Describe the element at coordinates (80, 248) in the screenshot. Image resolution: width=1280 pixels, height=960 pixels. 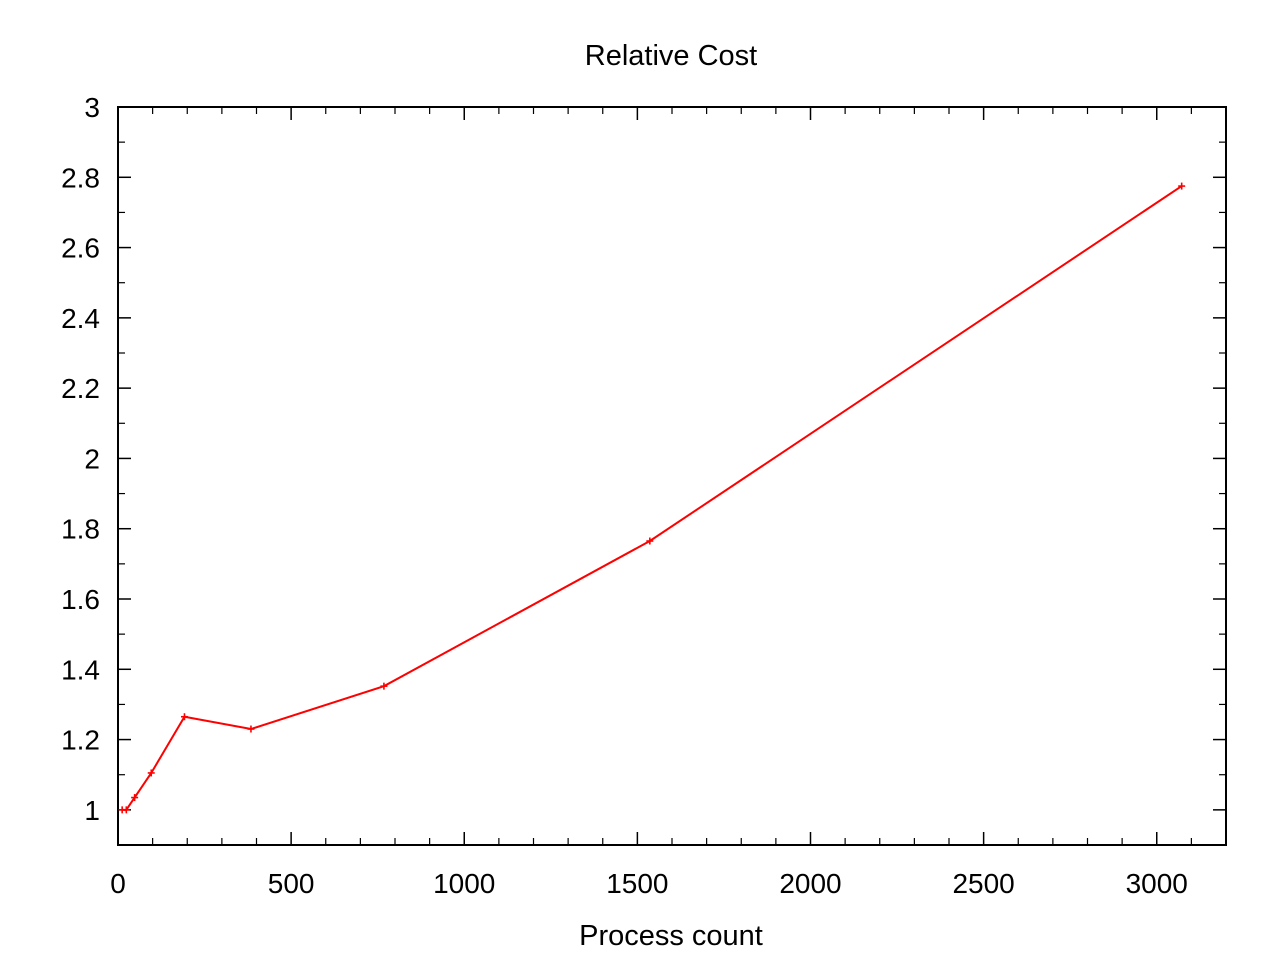
I see `y-tick-label: 2.6` at that location.